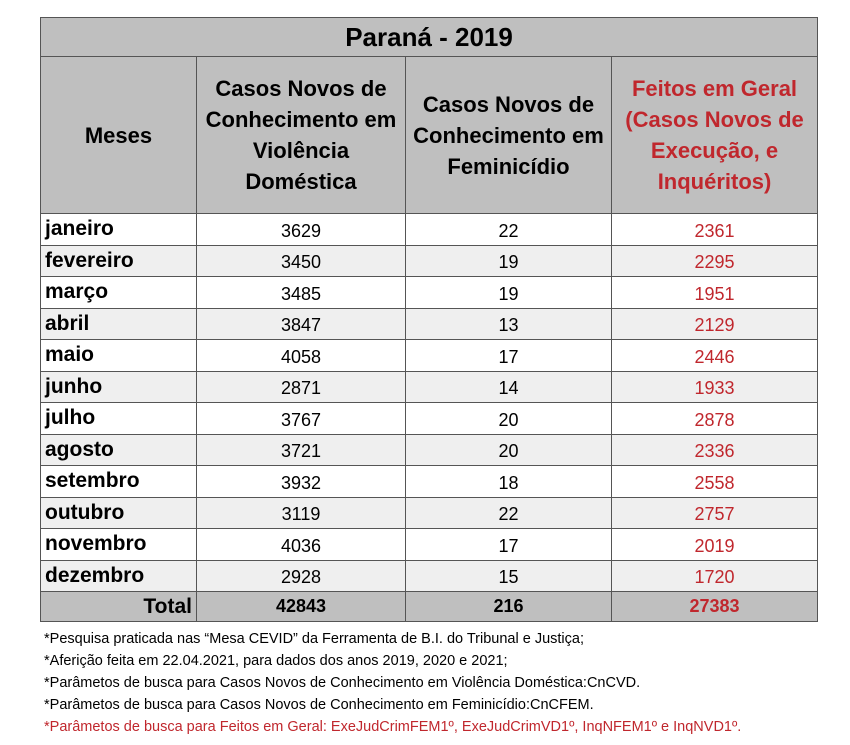 This screenshot has height=745, width=850. I want to click on title-row: Paraná - 2019, so click(429, 37).